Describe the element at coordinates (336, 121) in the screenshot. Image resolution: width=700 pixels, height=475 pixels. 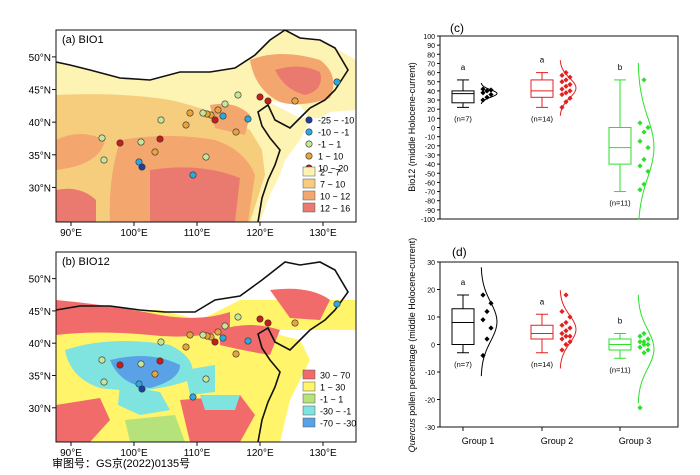
I see `legend-point-label: -25 ~ -10` at that location.